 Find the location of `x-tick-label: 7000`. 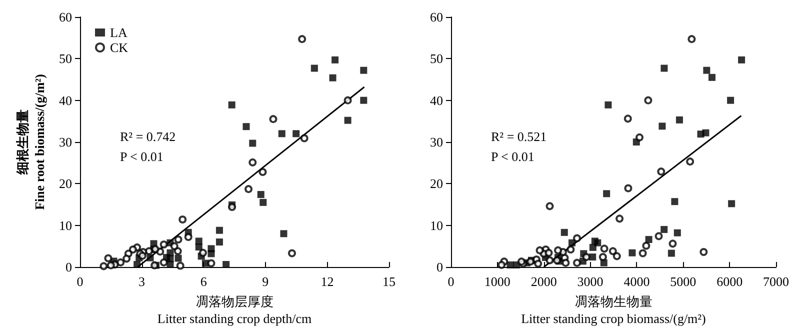

x-tick-label: 7000 is located at coordinates (776, 281).